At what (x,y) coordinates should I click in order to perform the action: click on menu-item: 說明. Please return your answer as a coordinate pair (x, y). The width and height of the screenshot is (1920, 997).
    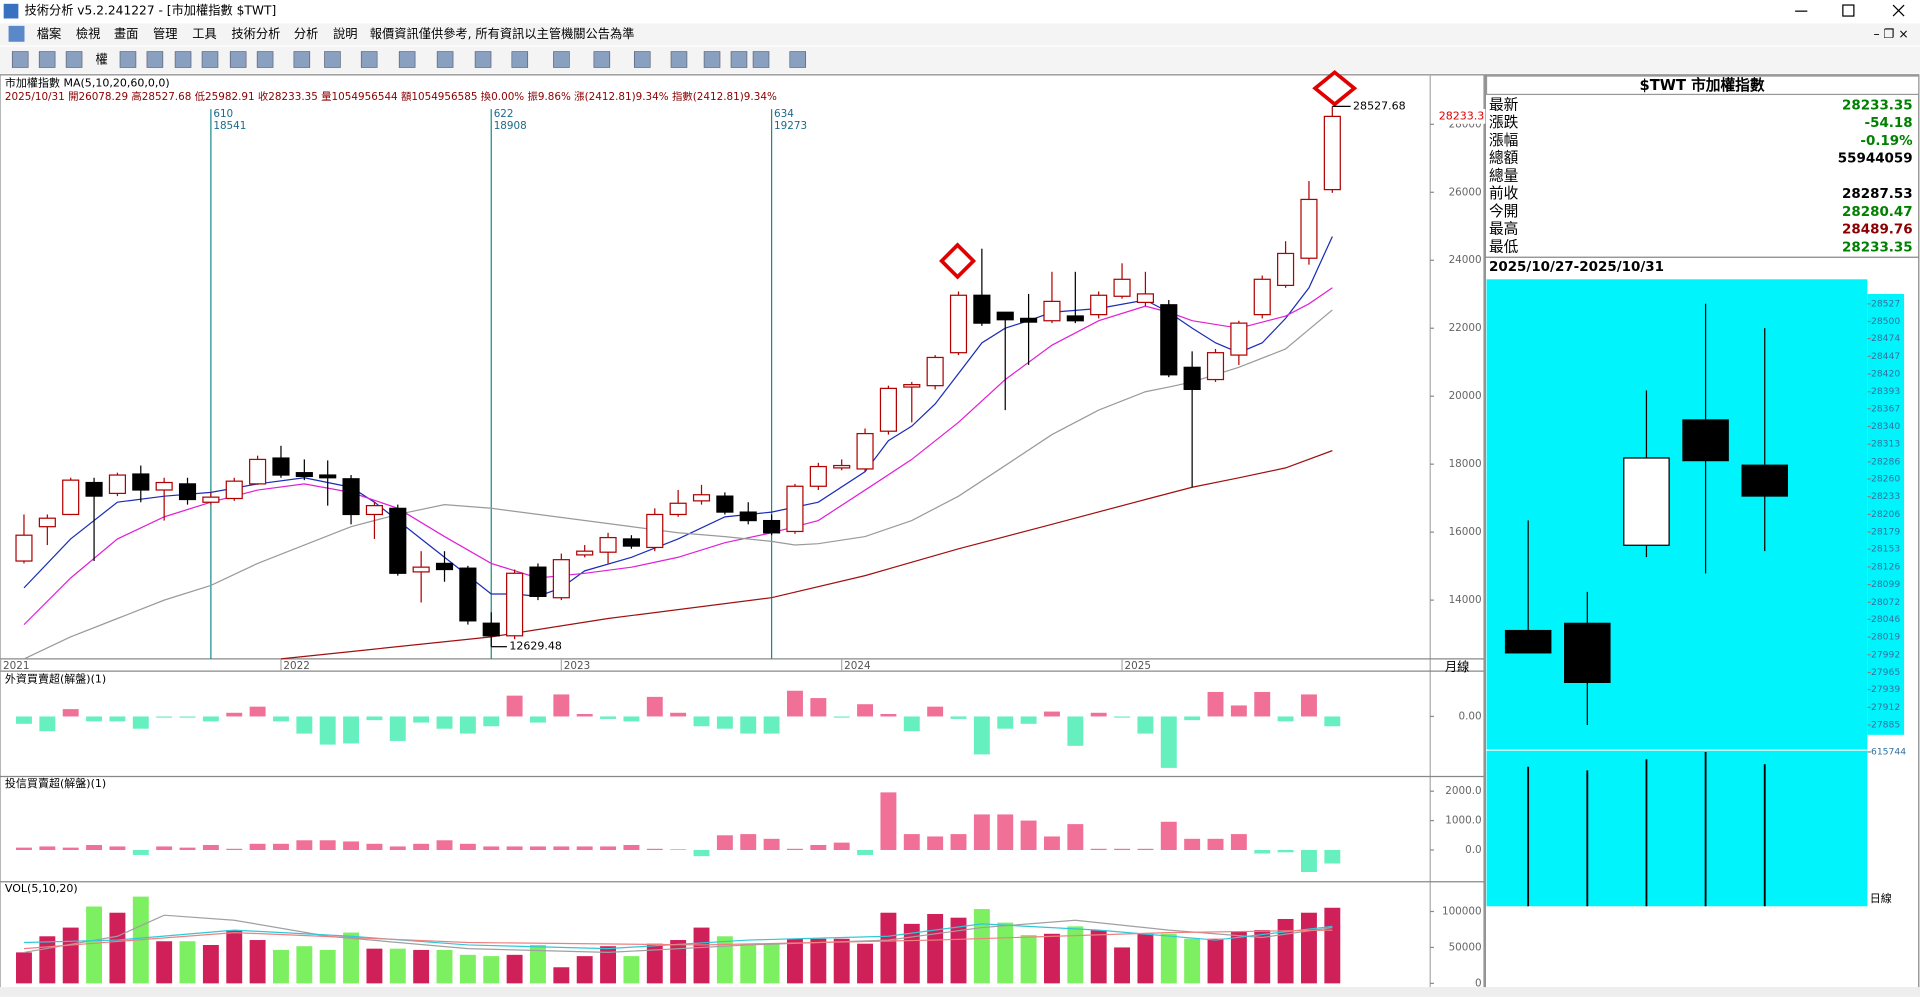
    Looking at the image, I should click on (345, 33).